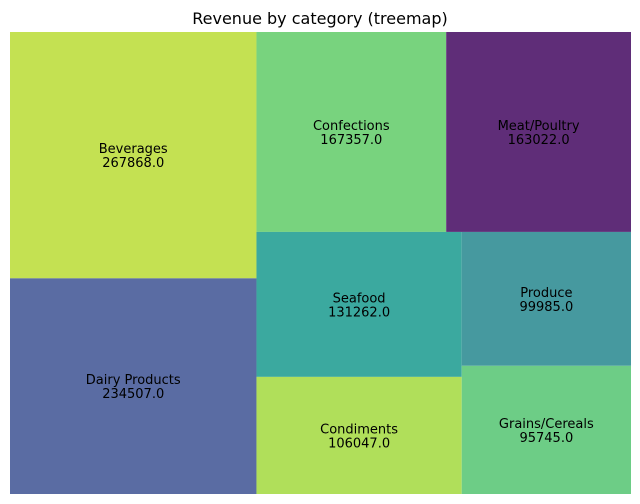 The height and width of the screenshot is (504, 640). What do you see at coordinates (546, 307) in the screenshot?
I see `tile-value-produce: 99985.0` at bounding box center [546, 307].